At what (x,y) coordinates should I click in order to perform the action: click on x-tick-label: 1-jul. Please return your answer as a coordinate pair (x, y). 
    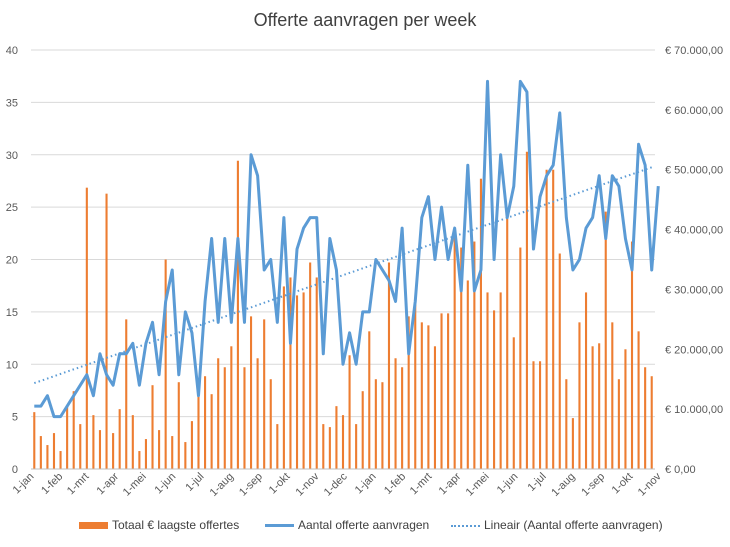
    Looking at the image, I should click on (537, 482).